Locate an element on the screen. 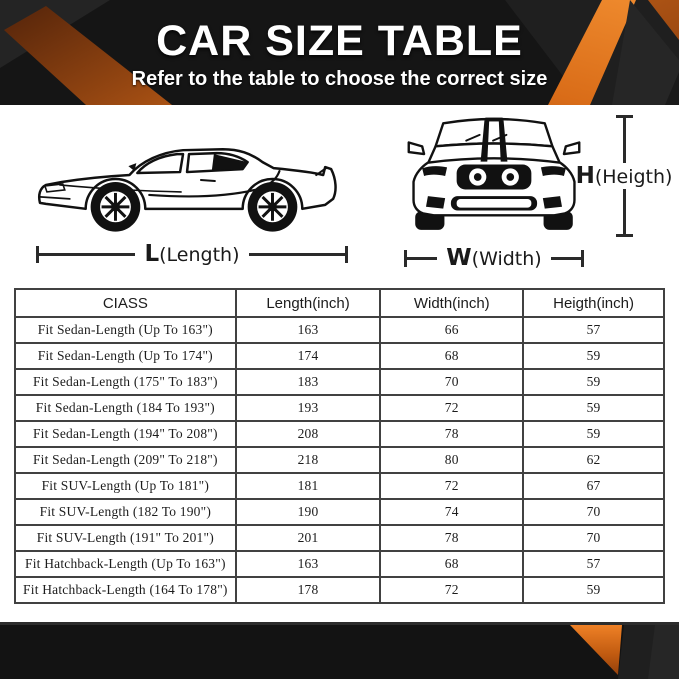  length-cell: 178 is located at coordinates (308, 590).